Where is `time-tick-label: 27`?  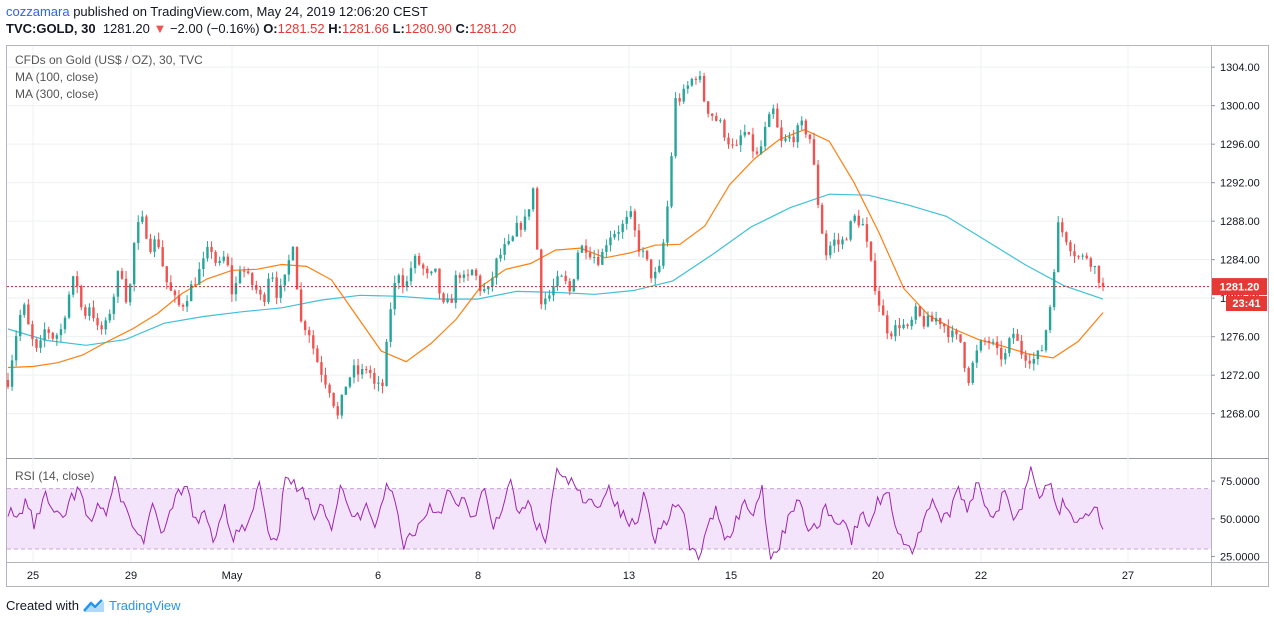 time-tick-label: 27 is located at coordinates (1128, 576).